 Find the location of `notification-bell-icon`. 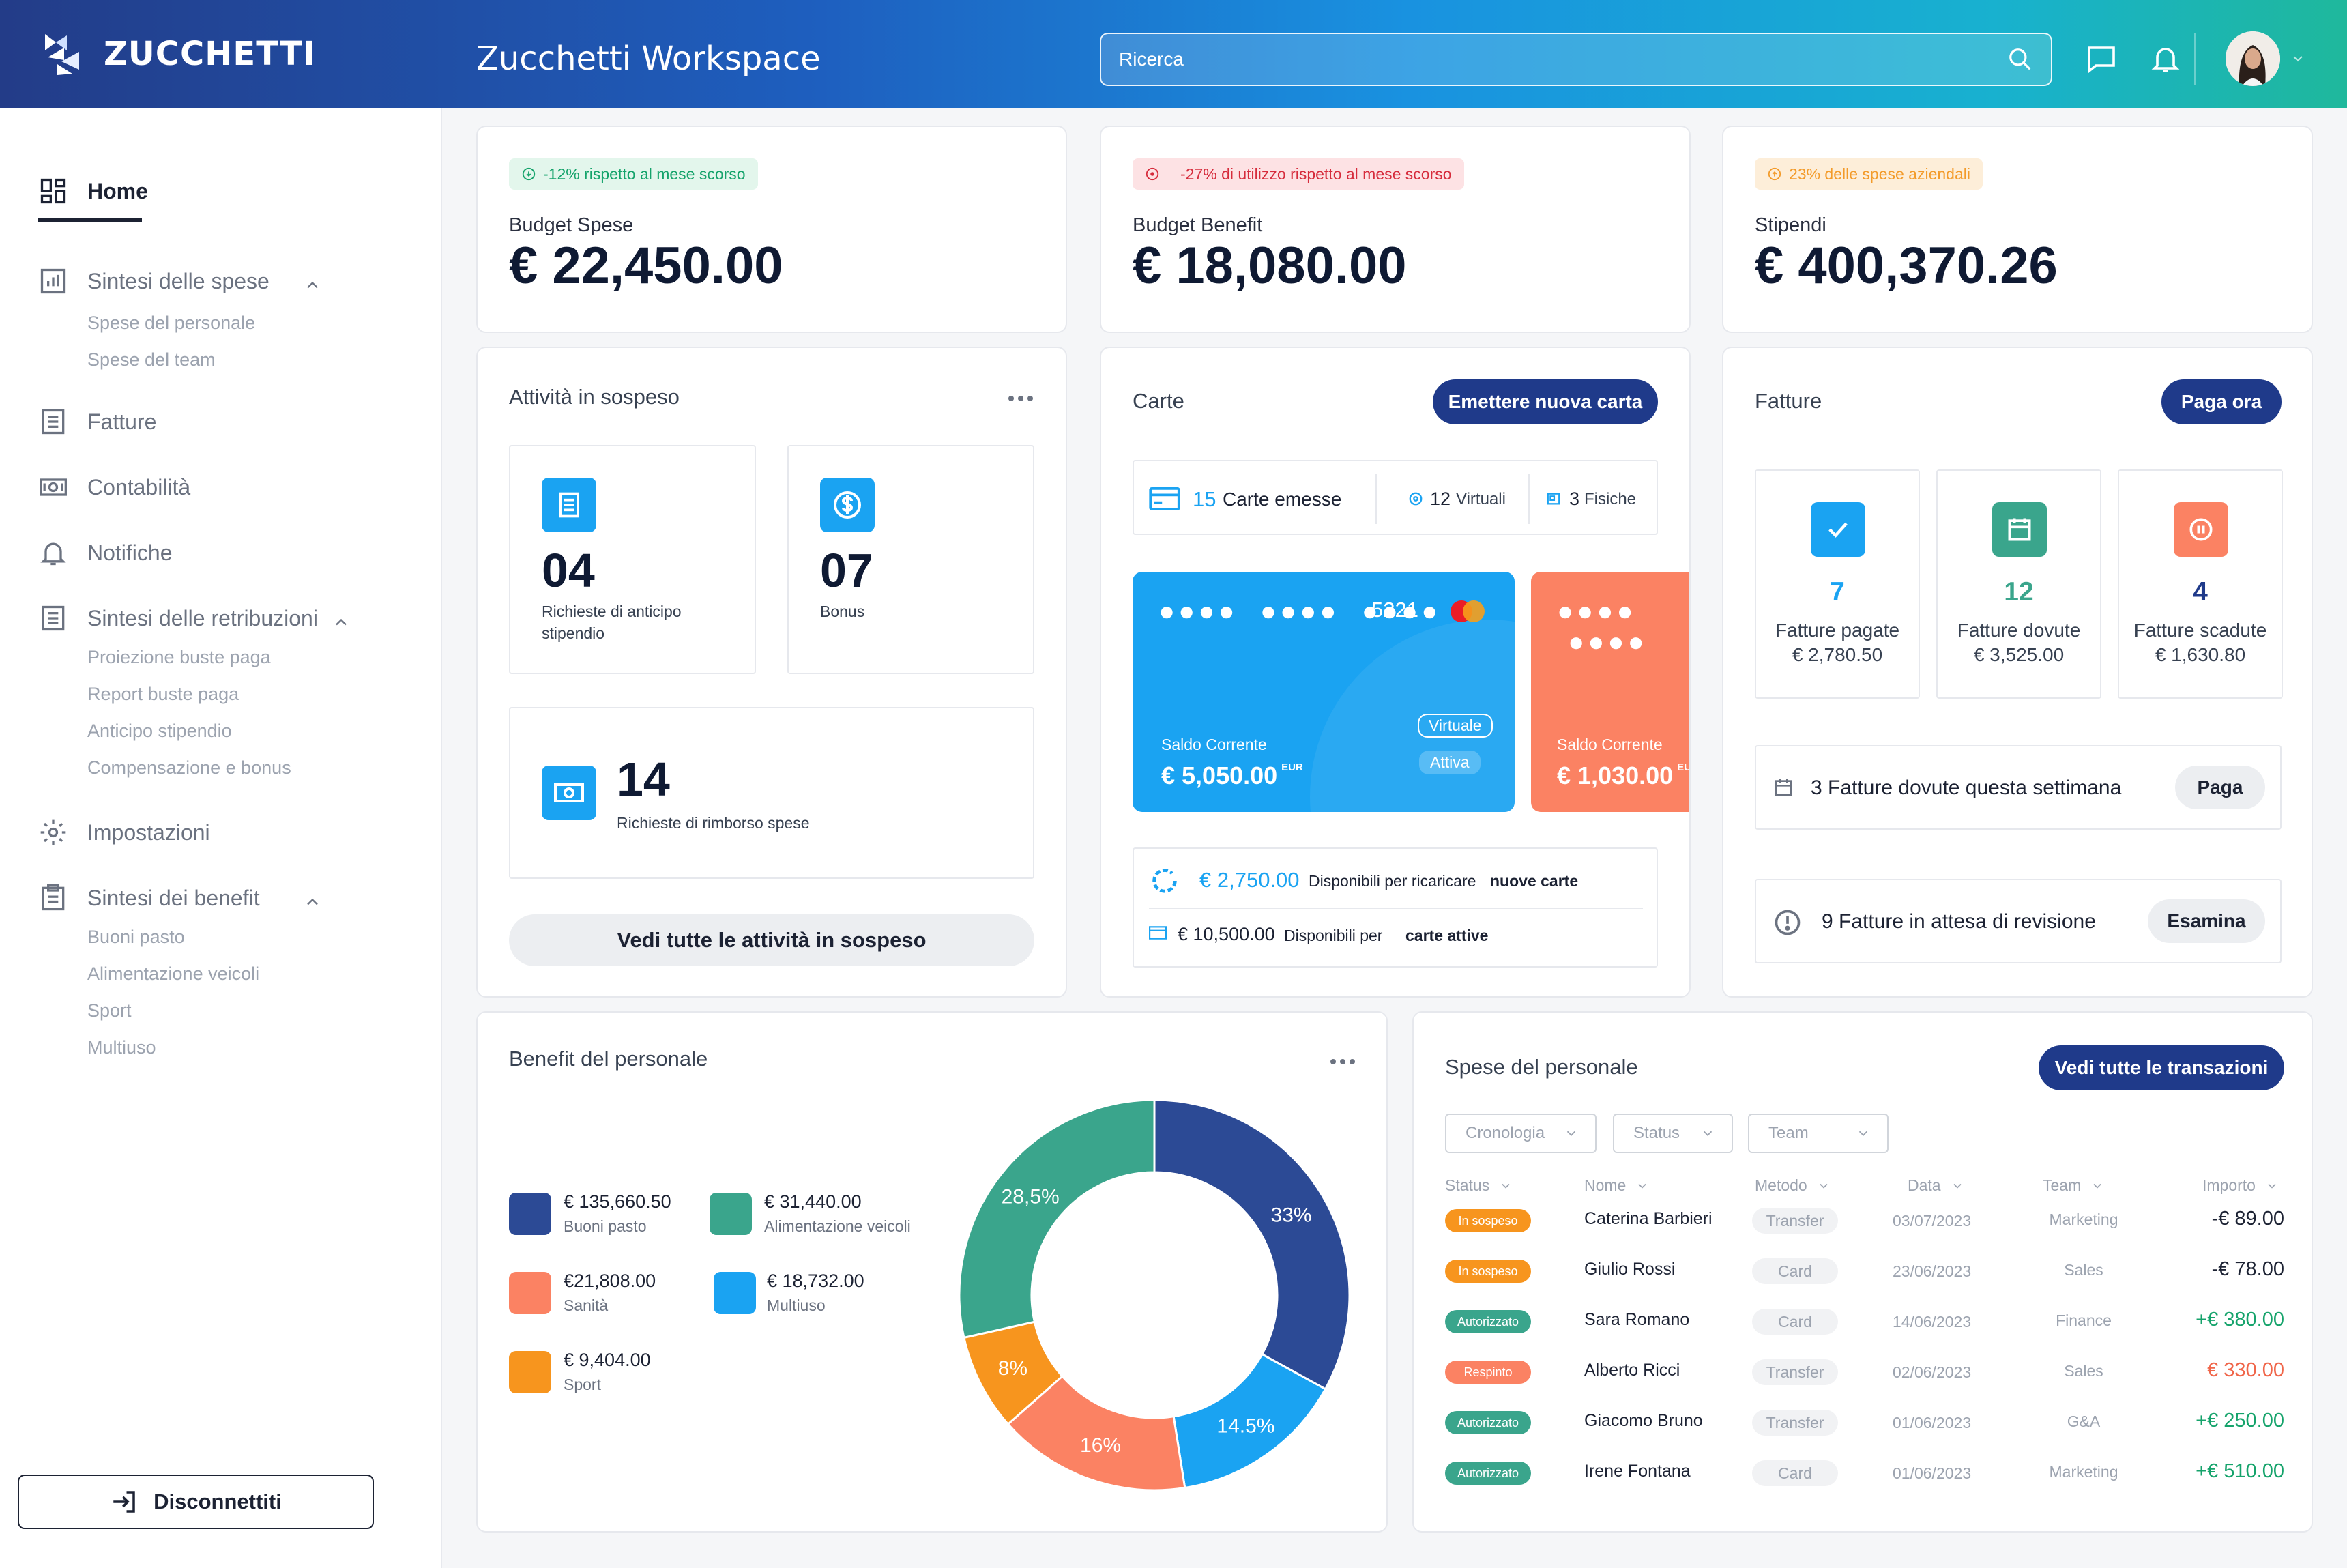

notification-bell-icon is located at coordinates (2165, 59).